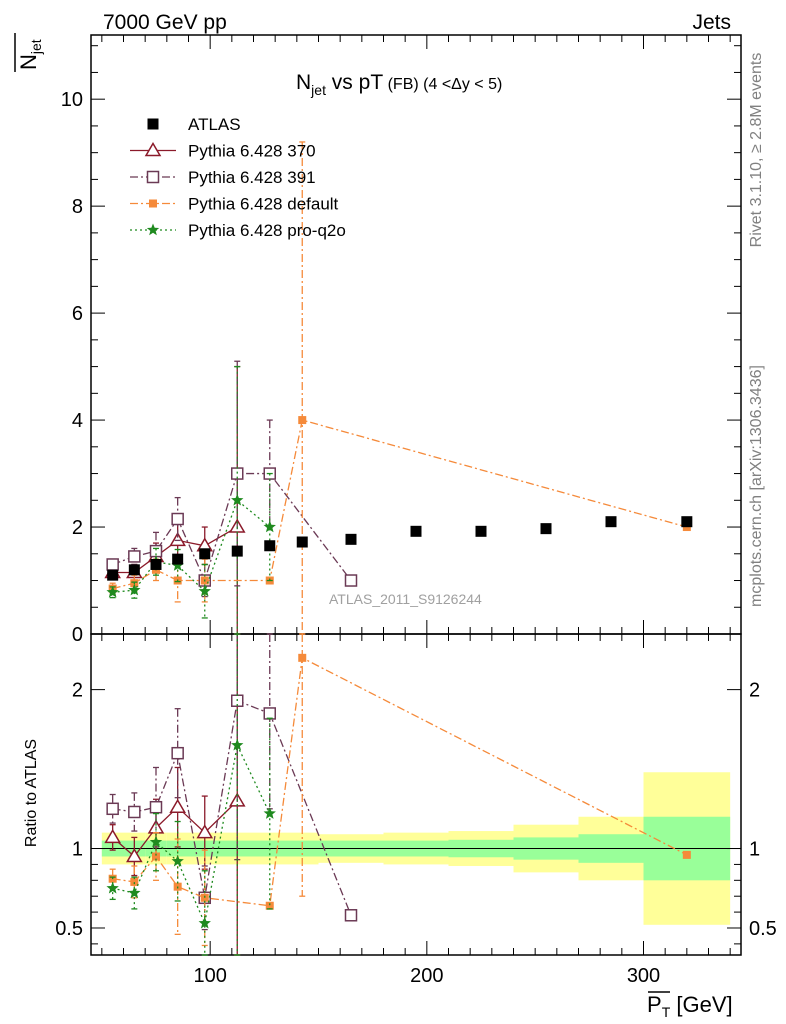 This screenshot has width=786, height=1024. What do you see at coordinates (191, 546) in the screenshot?
I see `main-series-4-line` at bounding box center [191, 546].